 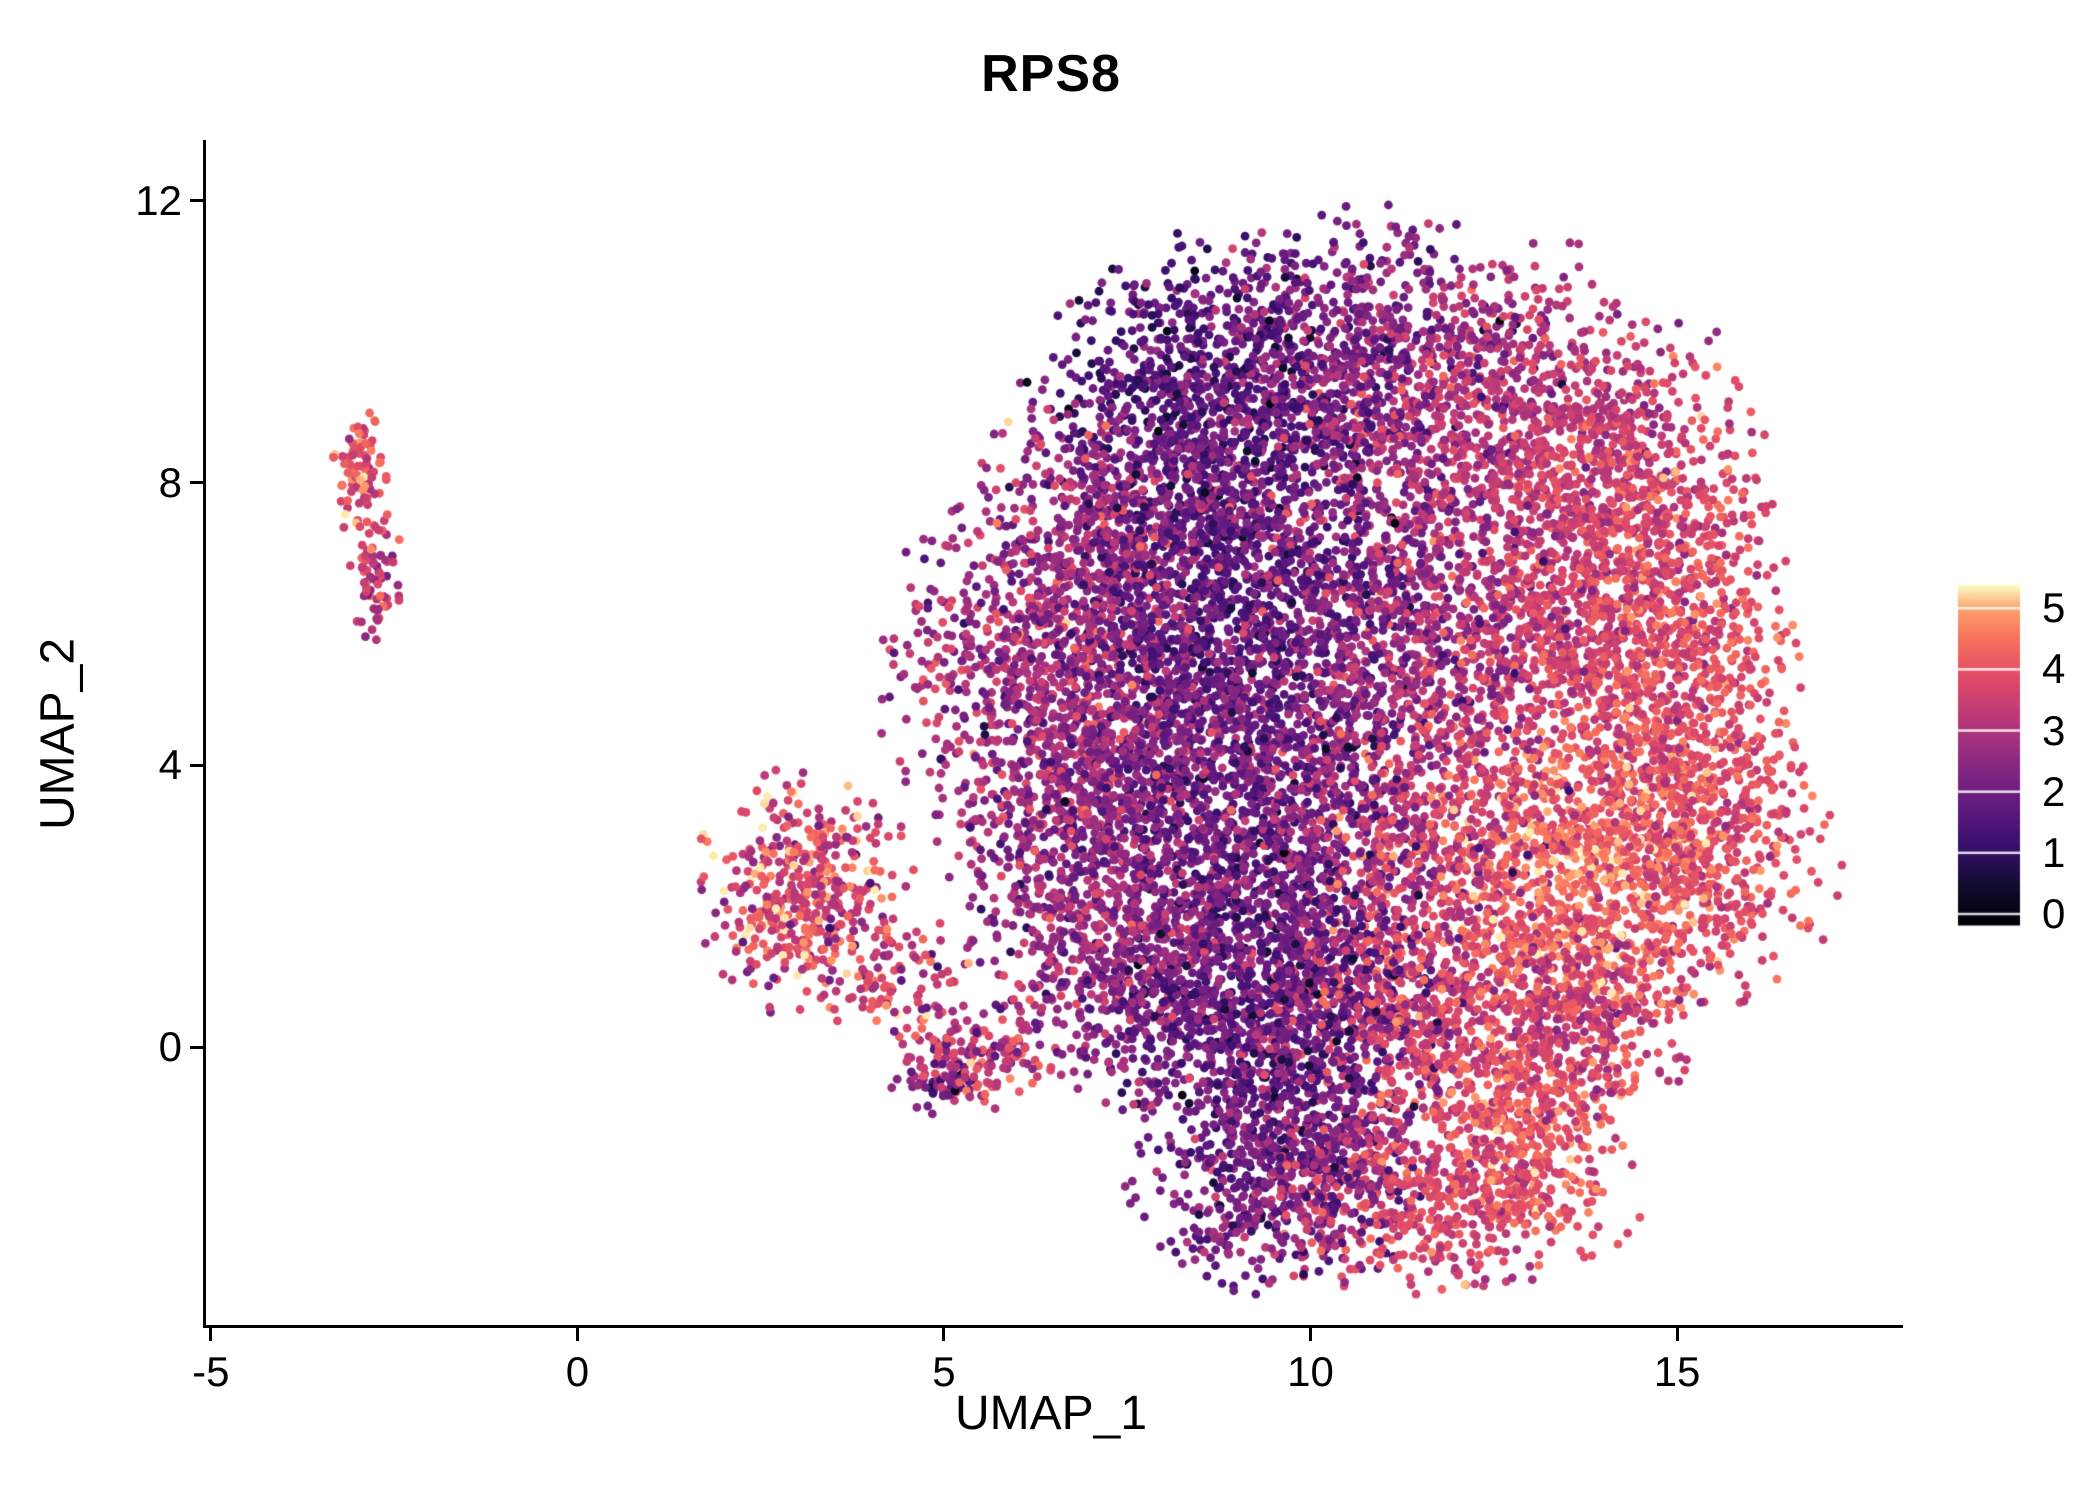 What do you see at coordinates (1051, 74) in the screenshot?
I see `plot-title: RPS8` at bounding box center [1051, 74].